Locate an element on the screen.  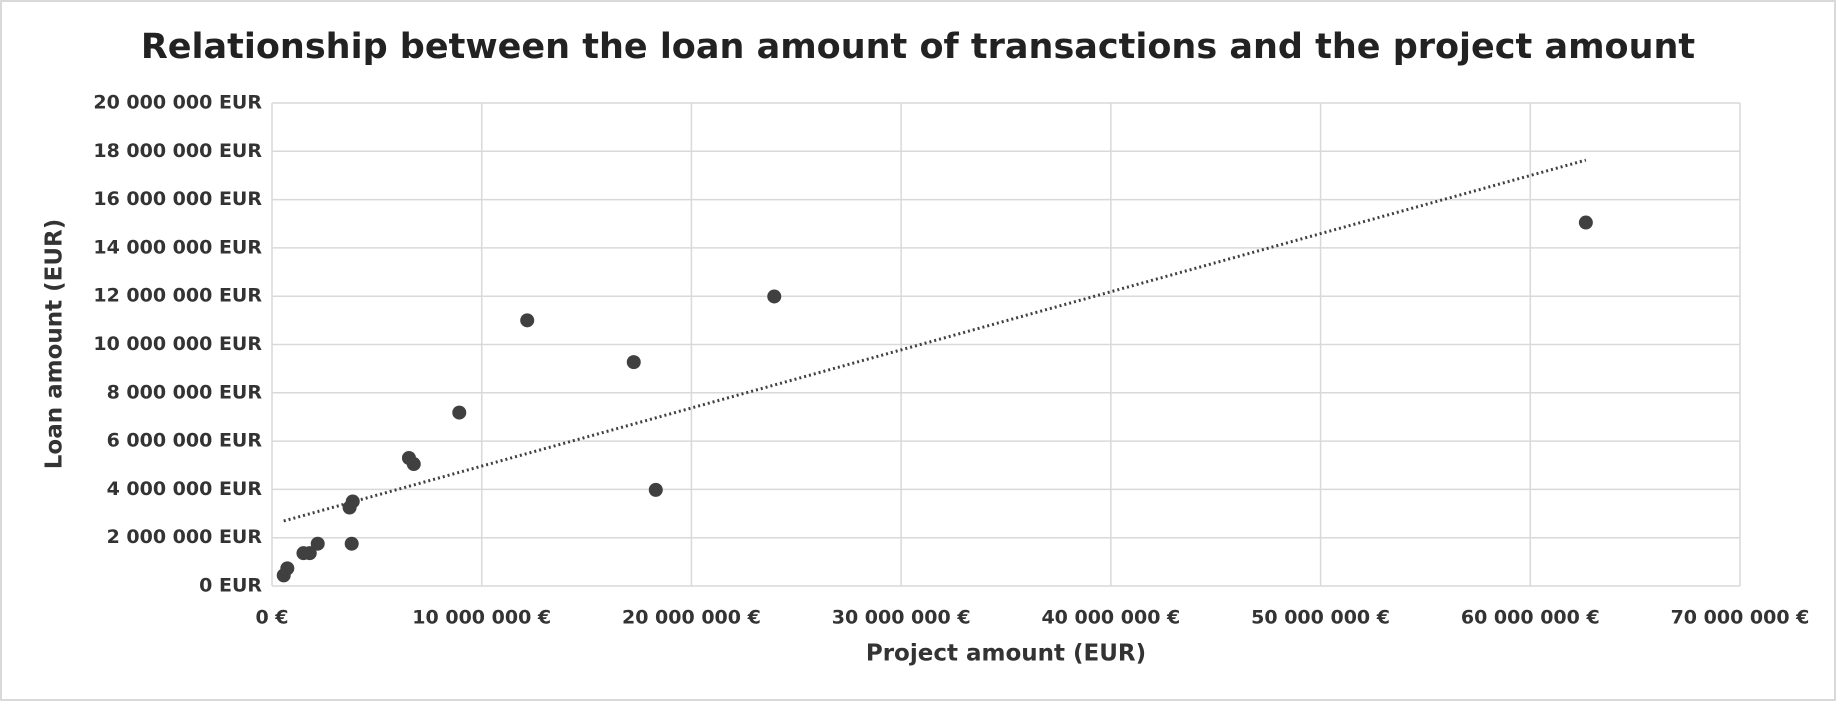
y-tick-label: 0 EUR is located at coordinates (230, 586).